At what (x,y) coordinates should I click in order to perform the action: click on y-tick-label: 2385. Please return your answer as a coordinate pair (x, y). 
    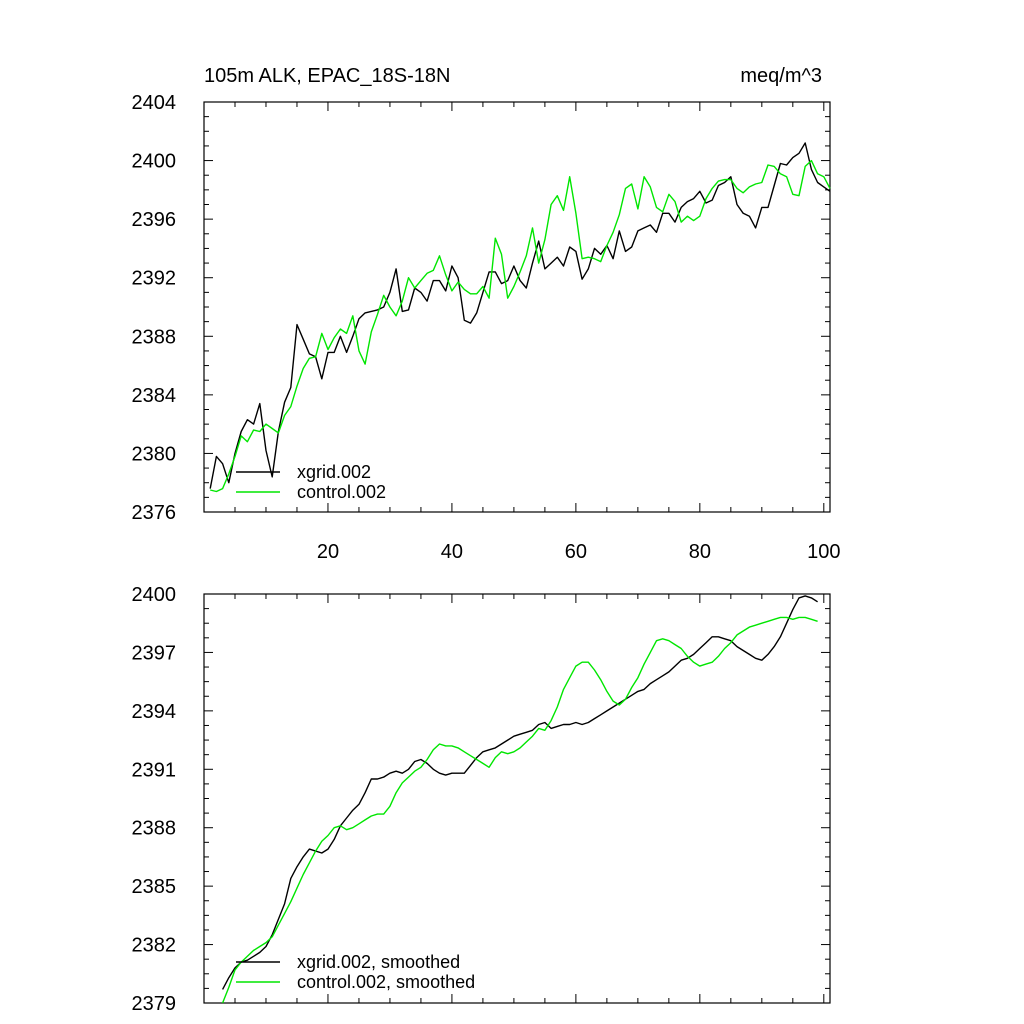
    Looking at the image, I should click on (154, 887).